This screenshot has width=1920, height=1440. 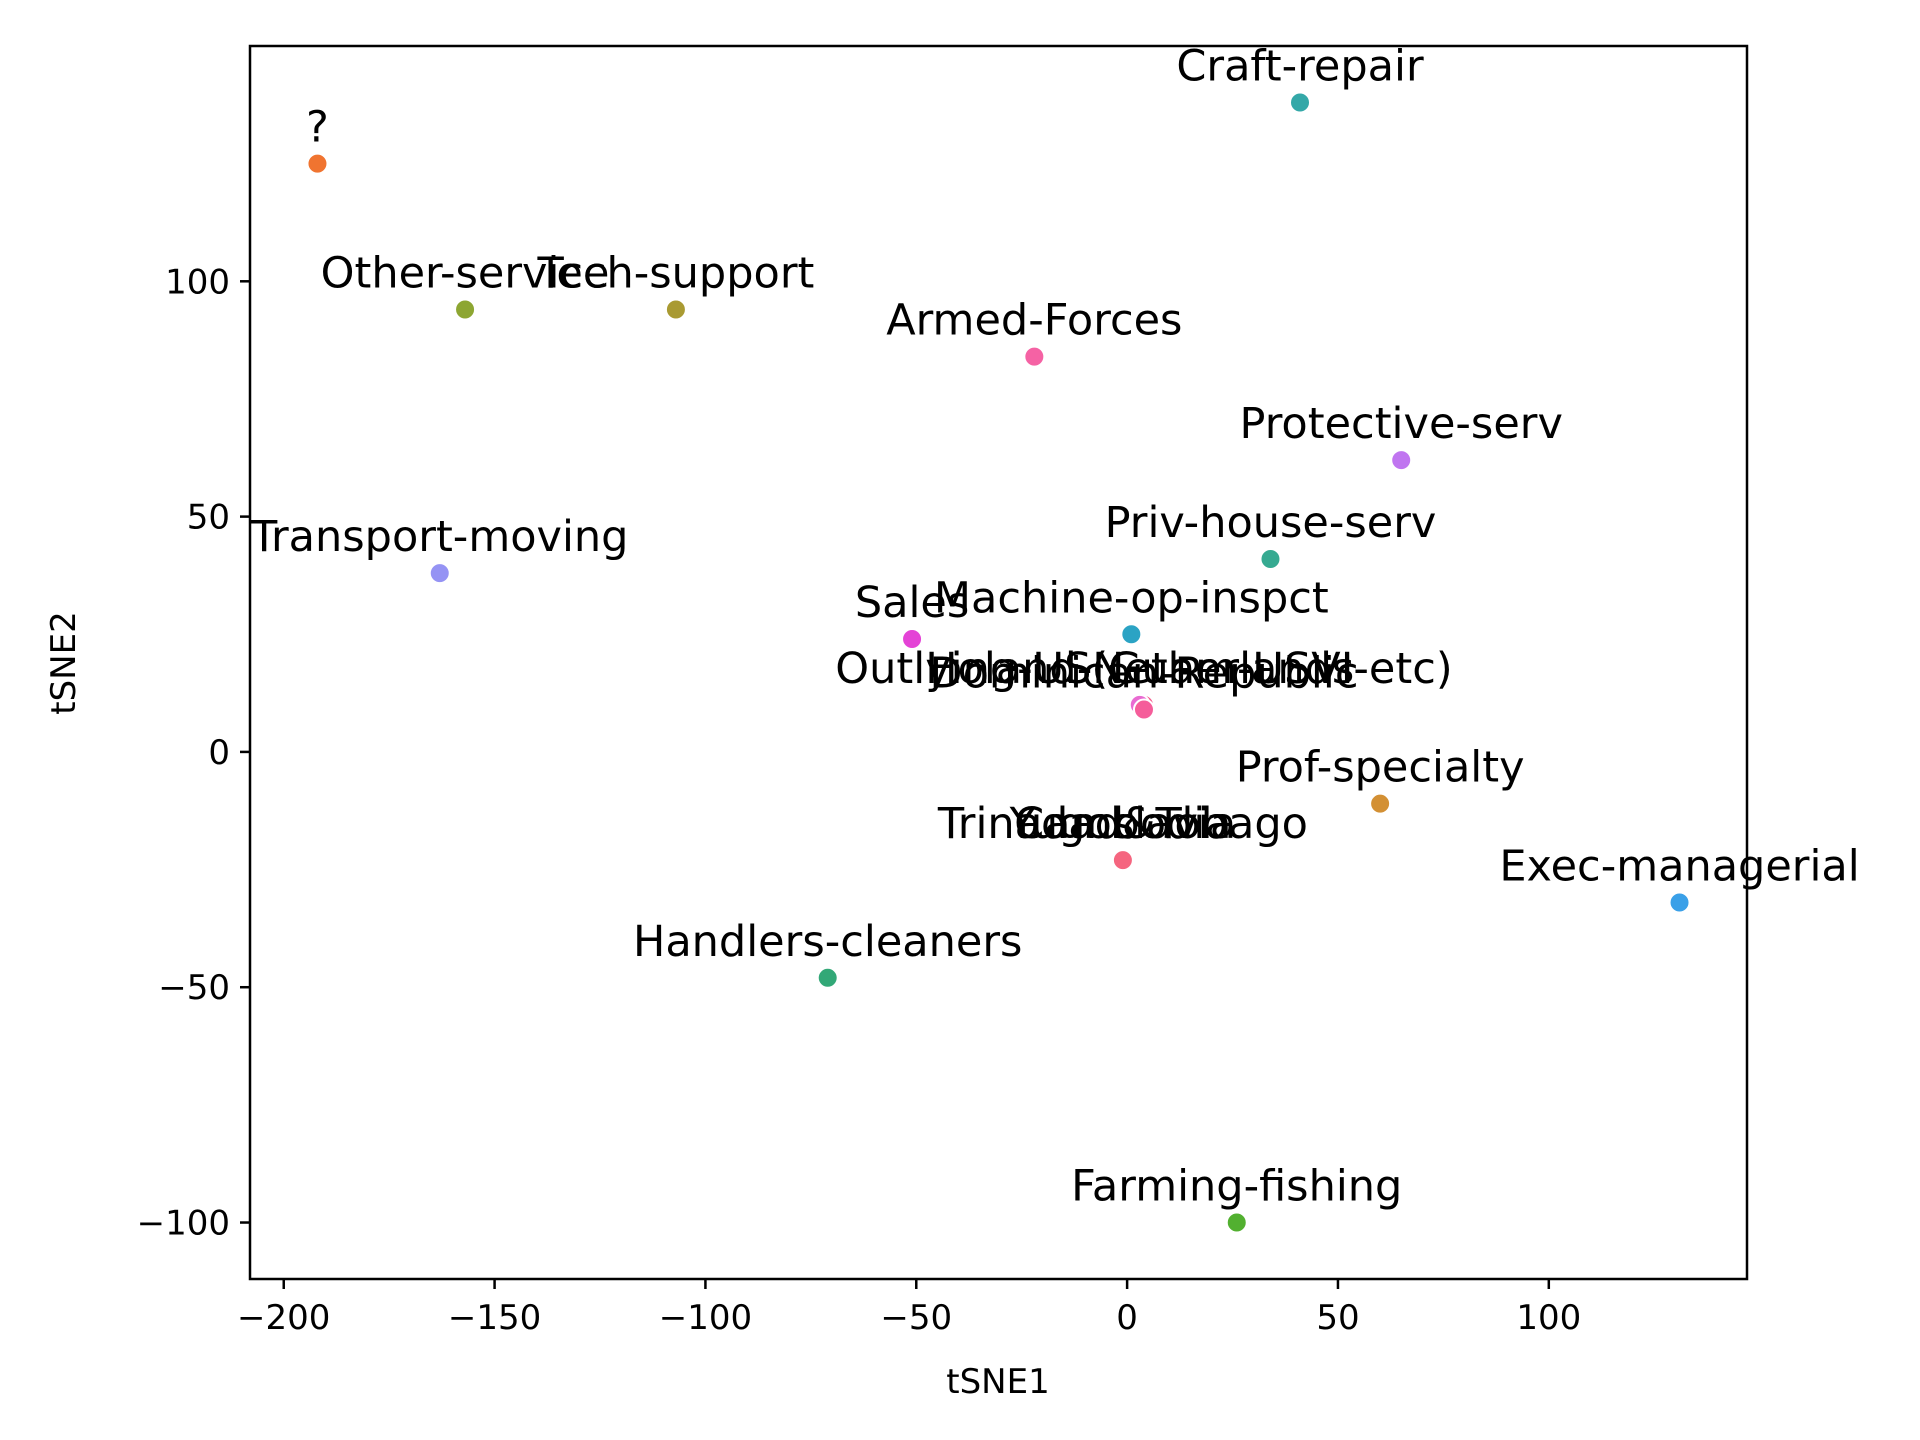 I want to click on point-label: Outlying-US(Guam-USVI-etc), so click(x=1143, y=669).